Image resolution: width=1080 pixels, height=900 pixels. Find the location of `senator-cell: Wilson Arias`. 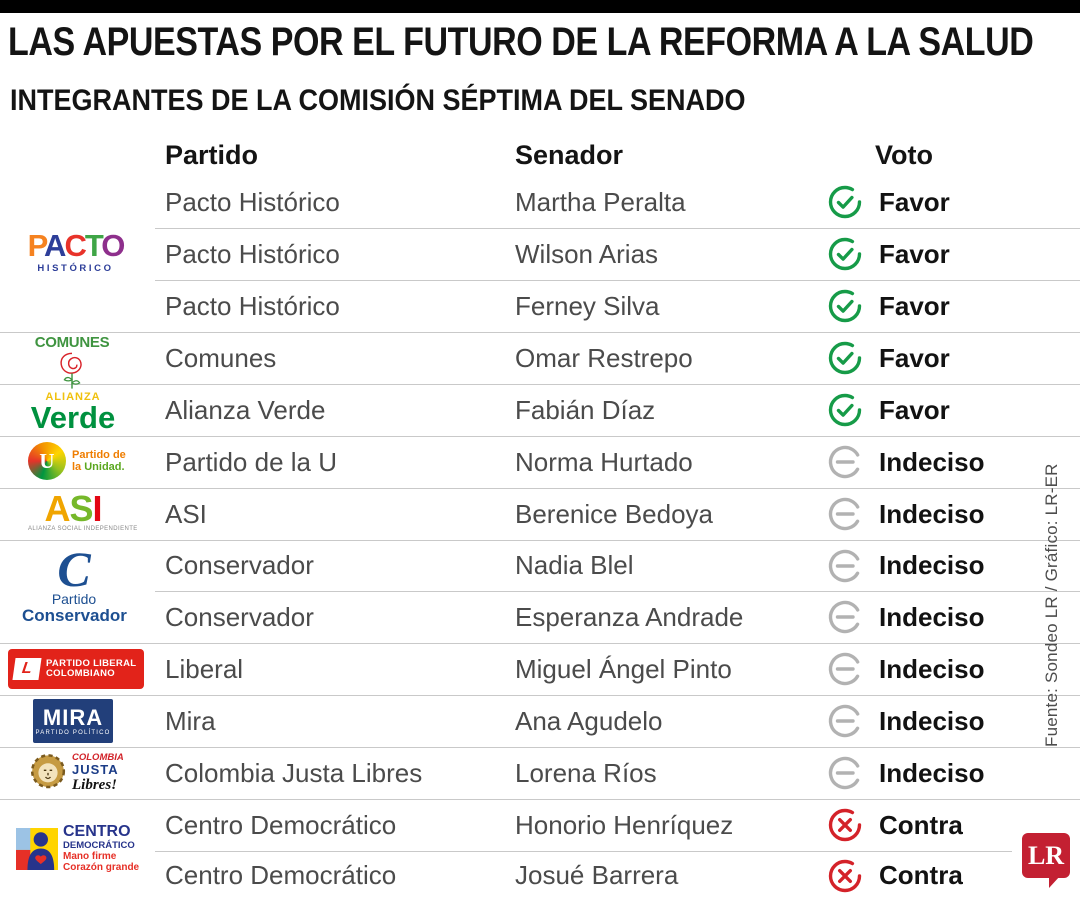

senator-cell: Wilson Arias is located at coordinates (587, 253).